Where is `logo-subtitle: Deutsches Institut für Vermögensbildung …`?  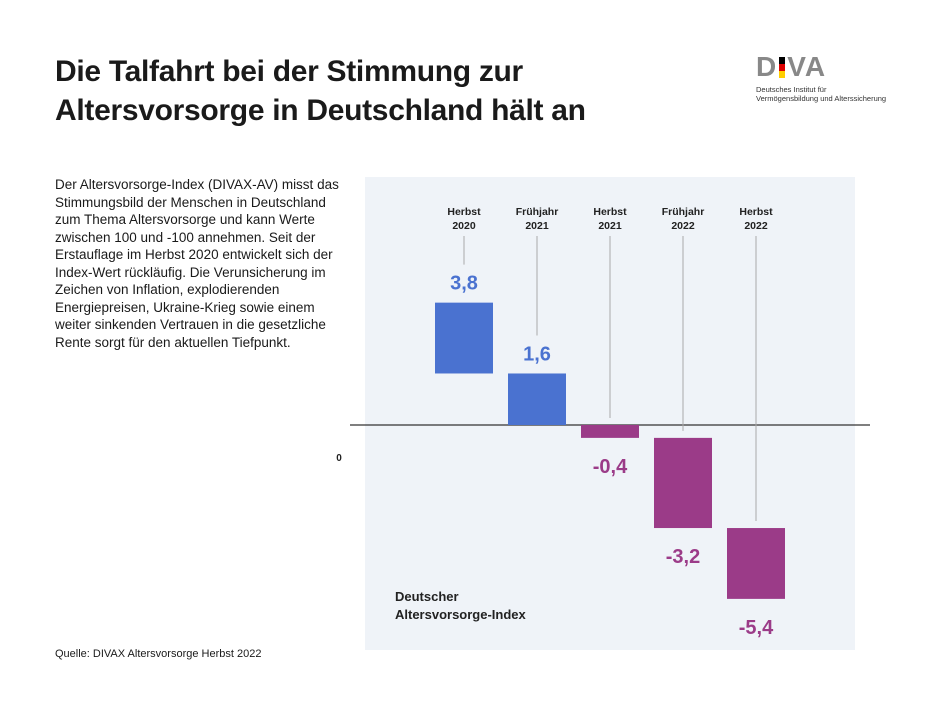
logo-subtitle: Deutsches Institut für Vermögensbildung … is located at coordinates (821, 94).